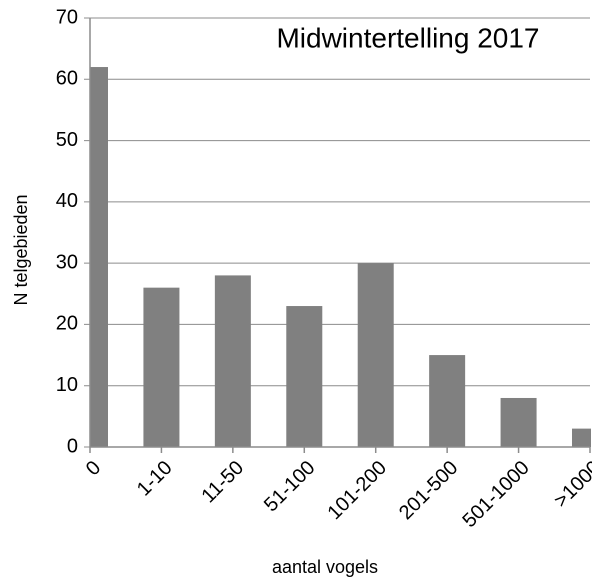 This screenshot has height=581, width=592. I want to click on y-tick-label: 50, so click(67, 140).